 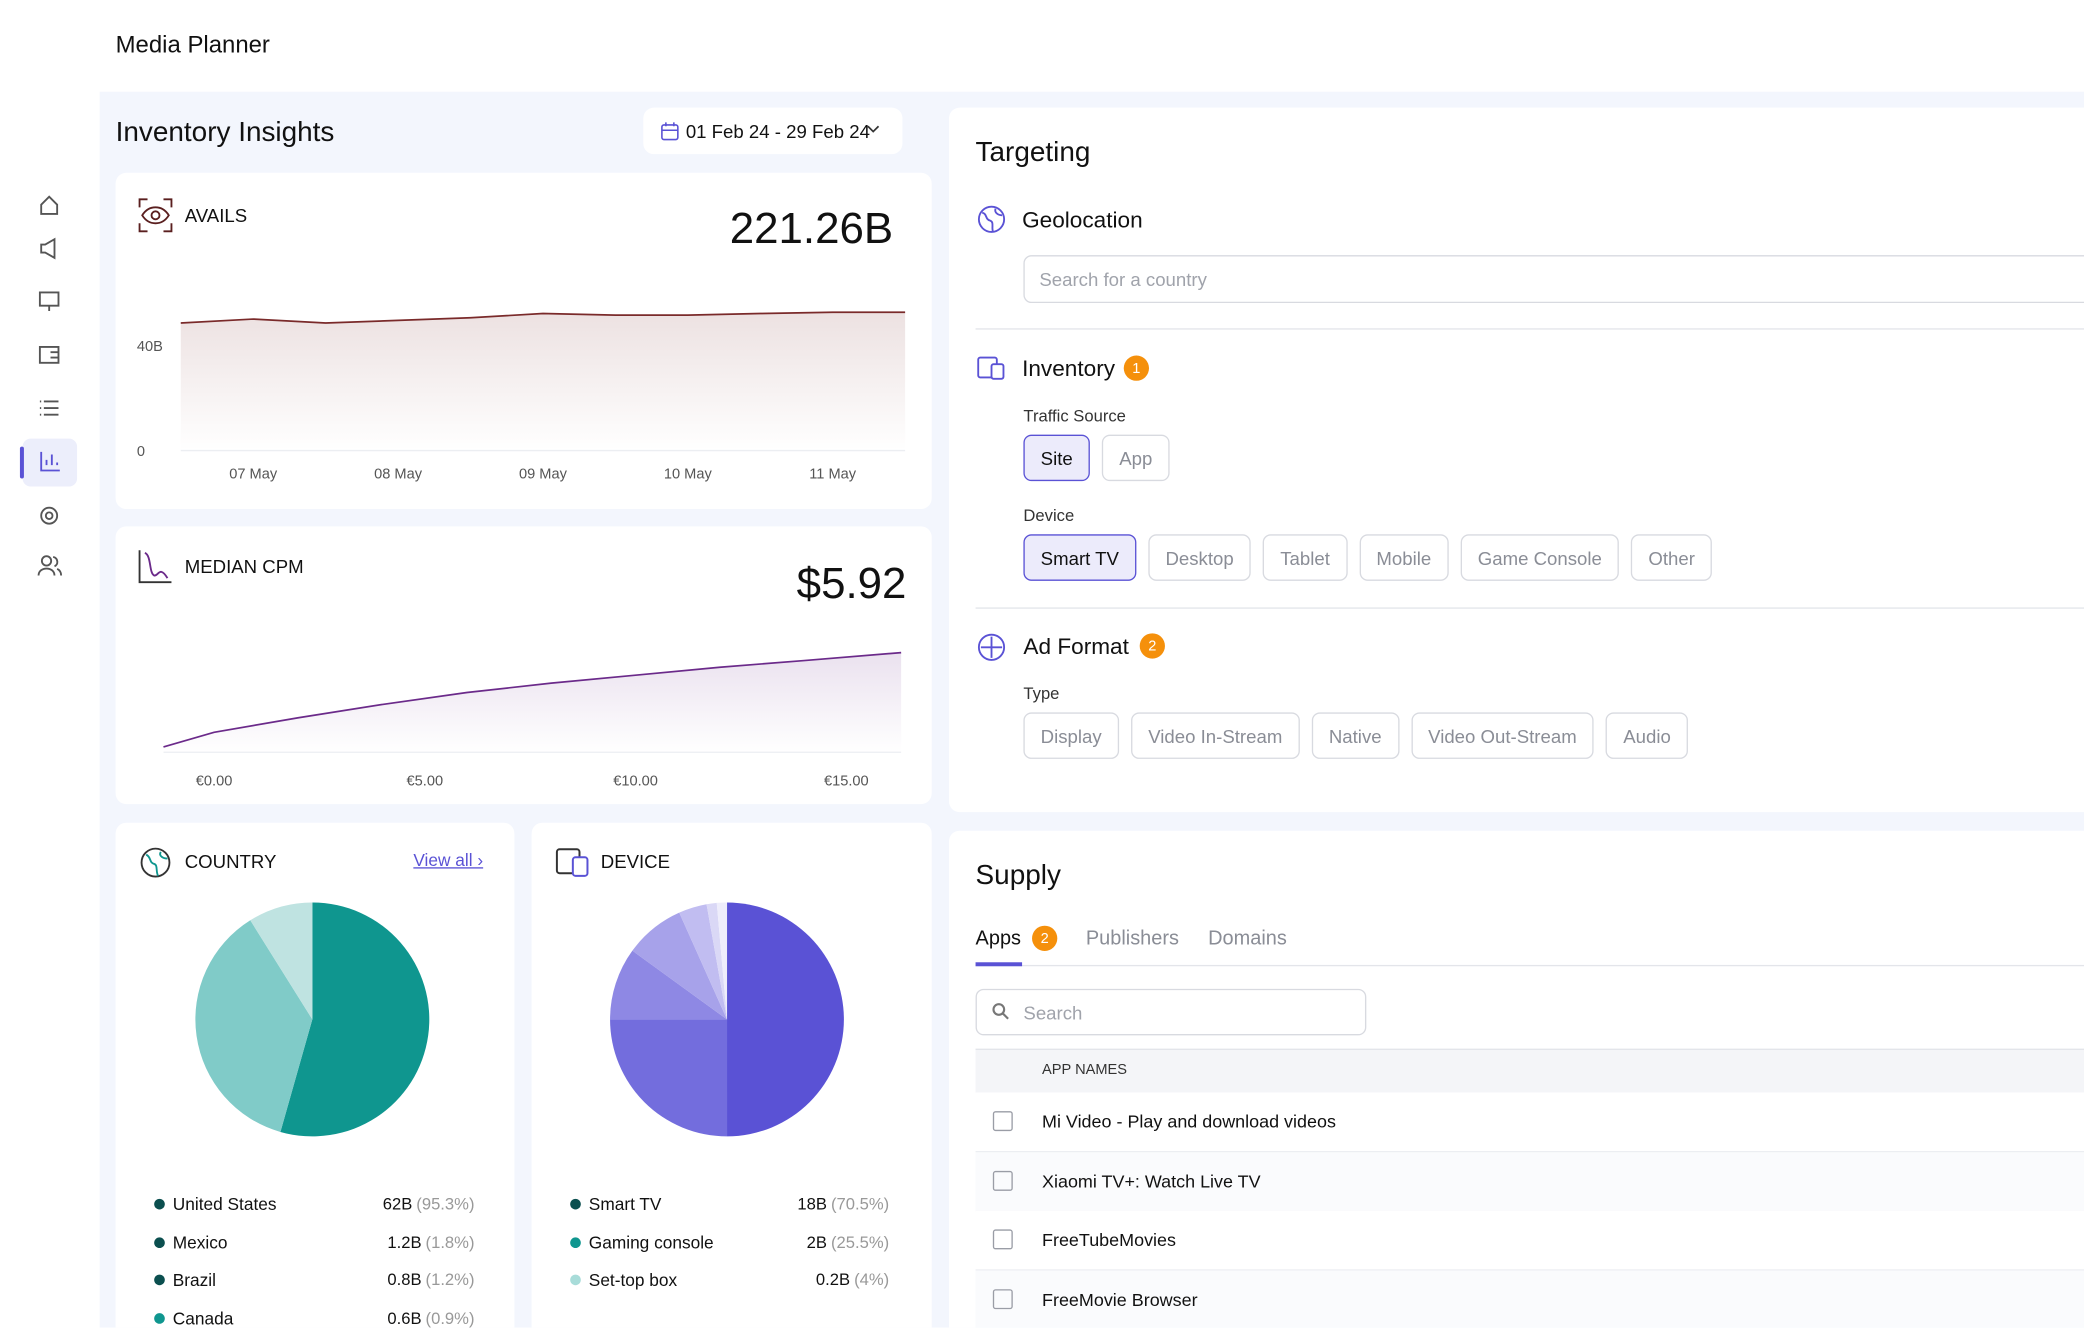 I want to click on legend-amount: 18B, so click(x=812, y=1204).